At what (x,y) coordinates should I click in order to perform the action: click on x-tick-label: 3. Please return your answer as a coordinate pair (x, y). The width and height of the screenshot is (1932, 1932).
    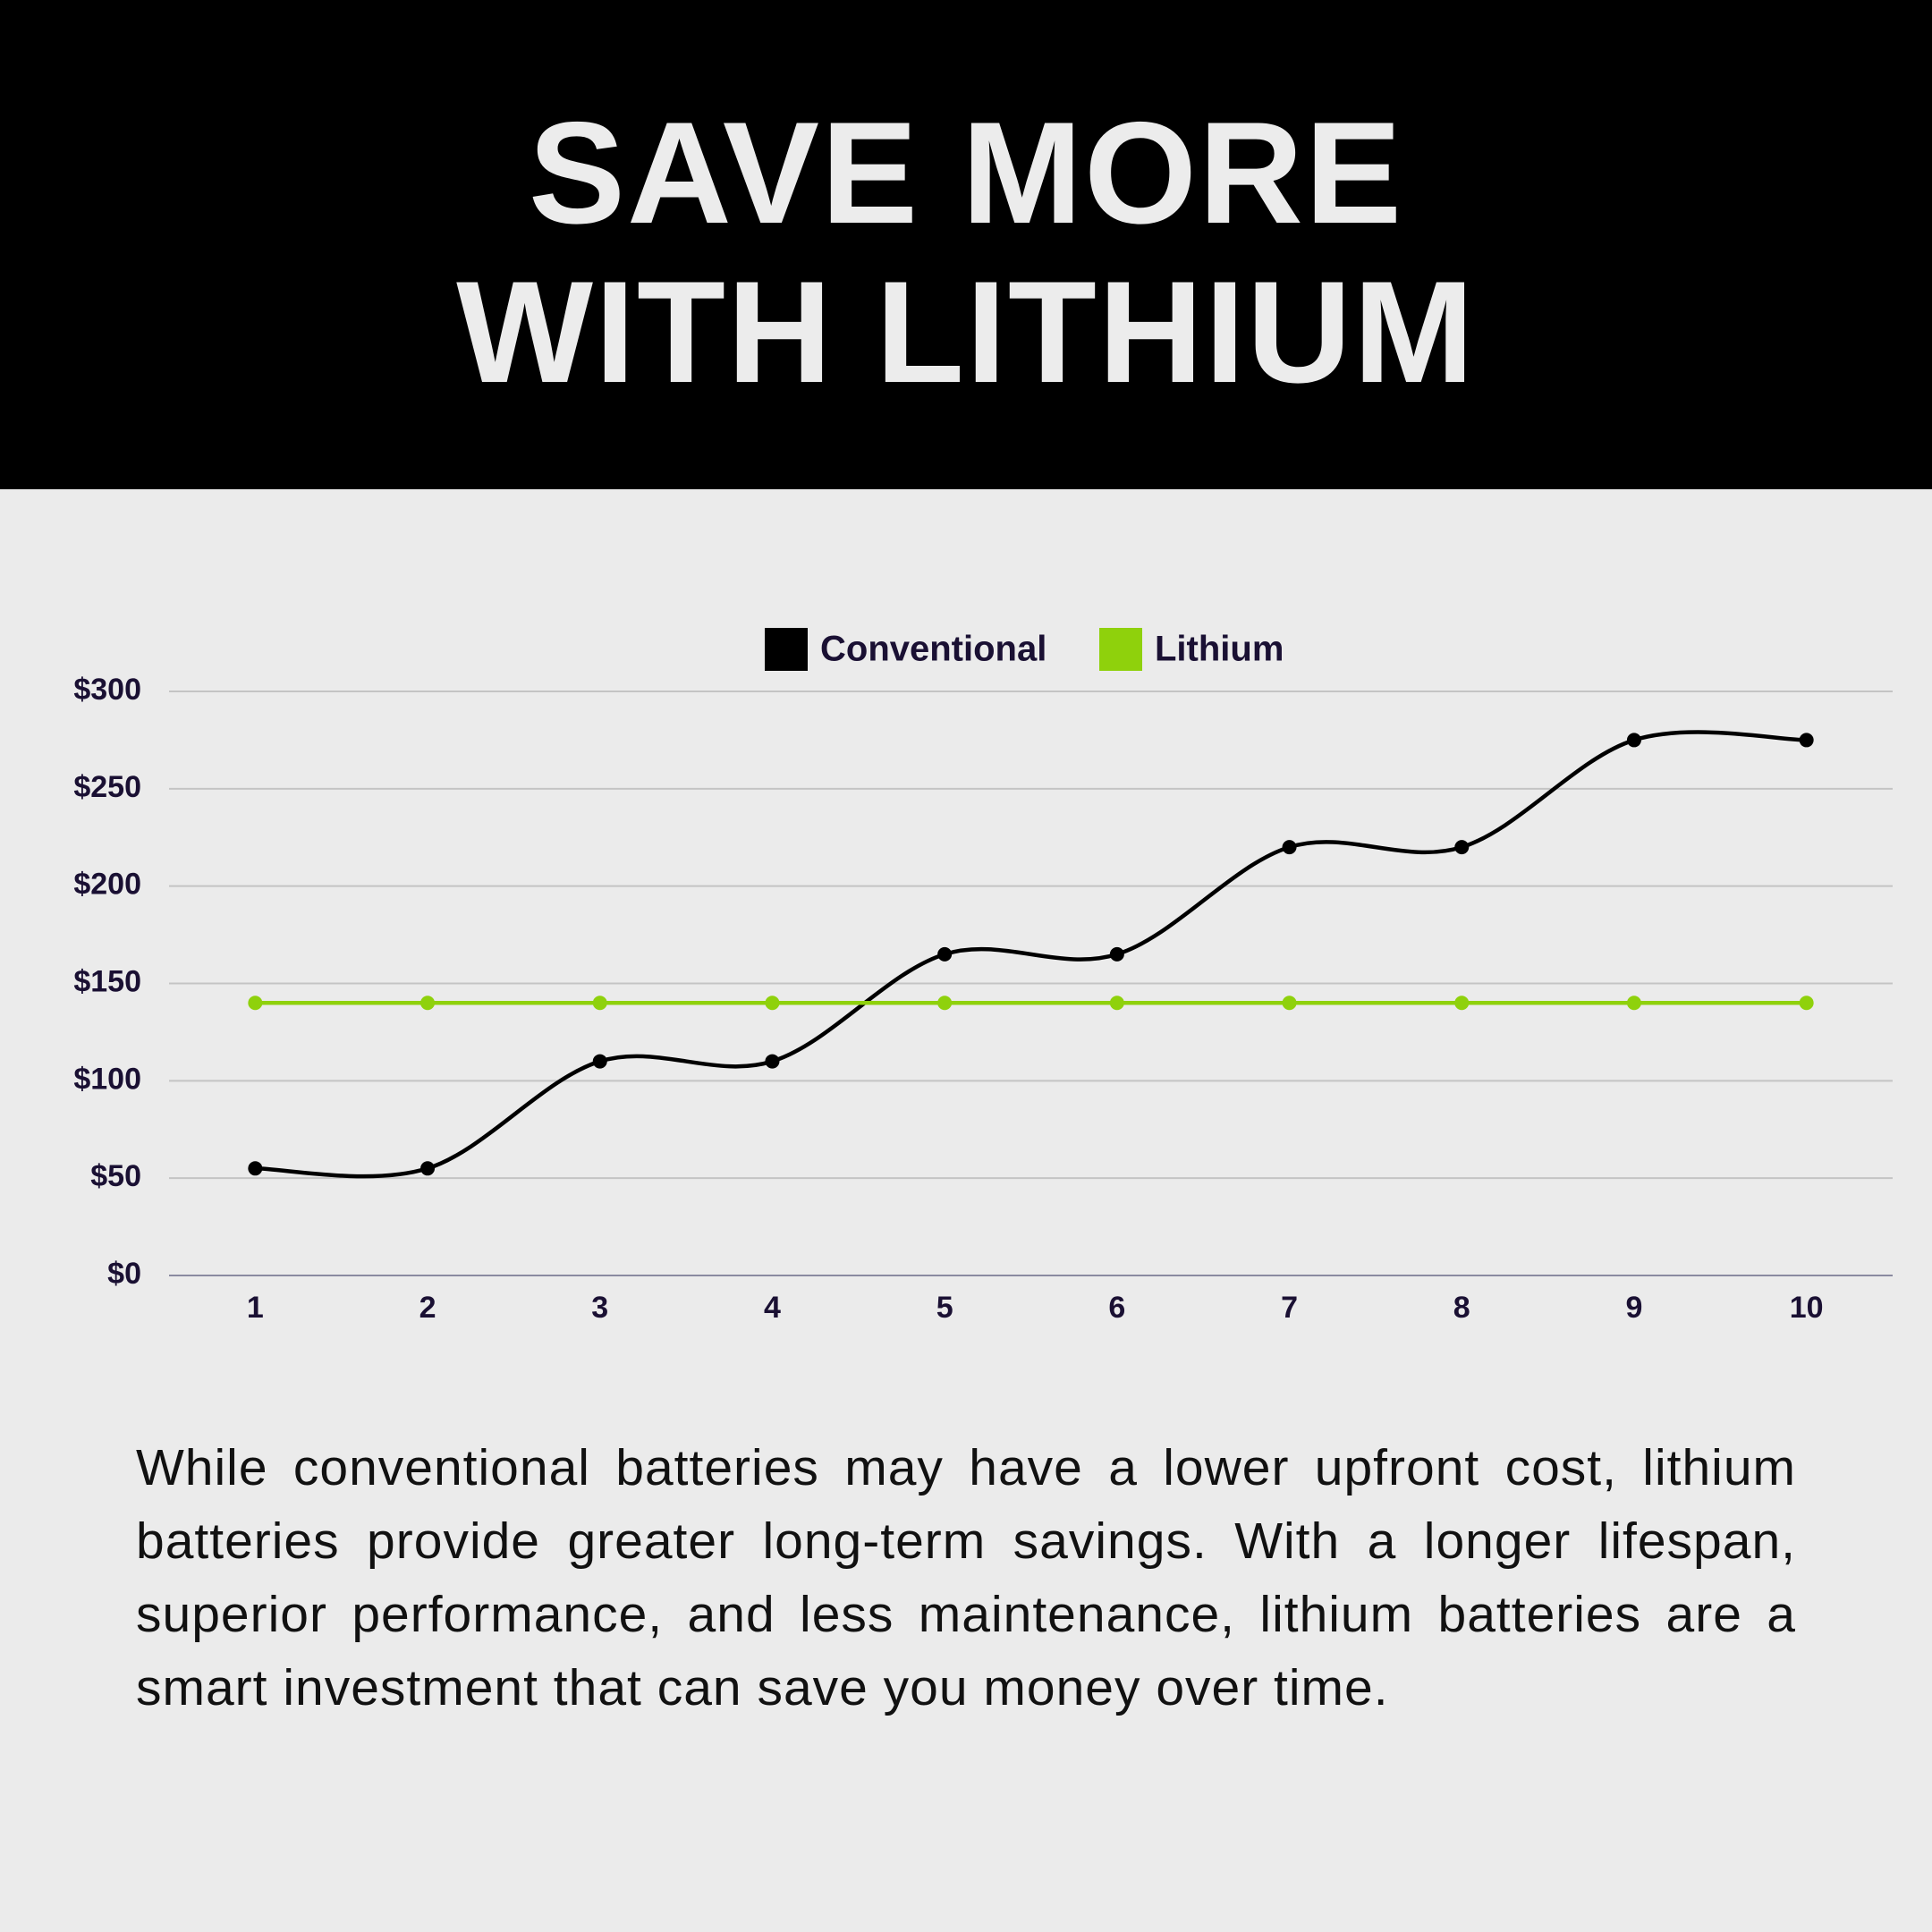
    Looking at the image, I should click on (599, 1308).